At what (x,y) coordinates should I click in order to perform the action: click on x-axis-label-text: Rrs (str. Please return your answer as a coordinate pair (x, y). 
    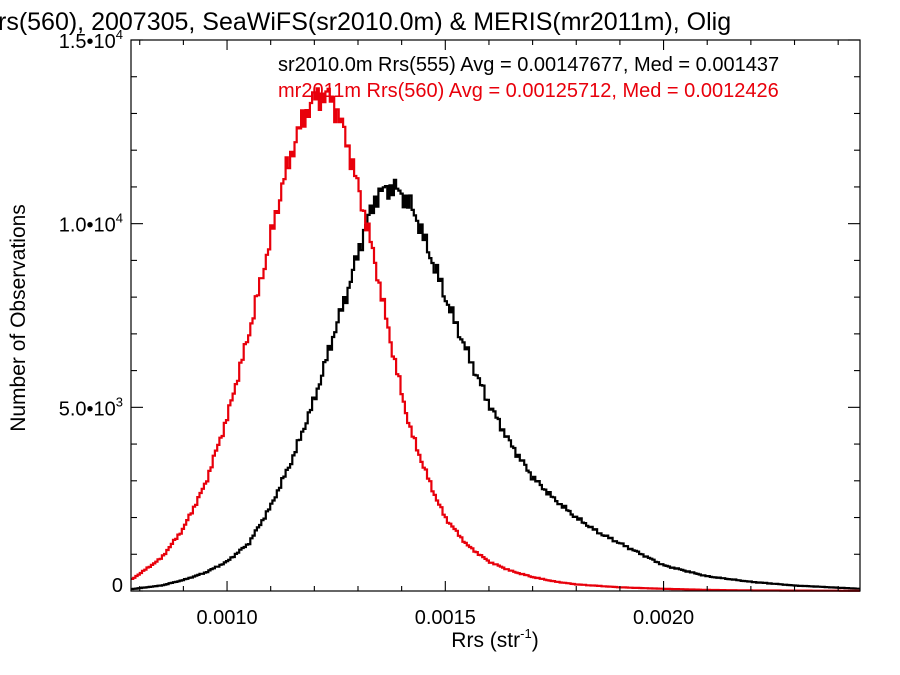
    Looking at the image, I should click on (485, 640).